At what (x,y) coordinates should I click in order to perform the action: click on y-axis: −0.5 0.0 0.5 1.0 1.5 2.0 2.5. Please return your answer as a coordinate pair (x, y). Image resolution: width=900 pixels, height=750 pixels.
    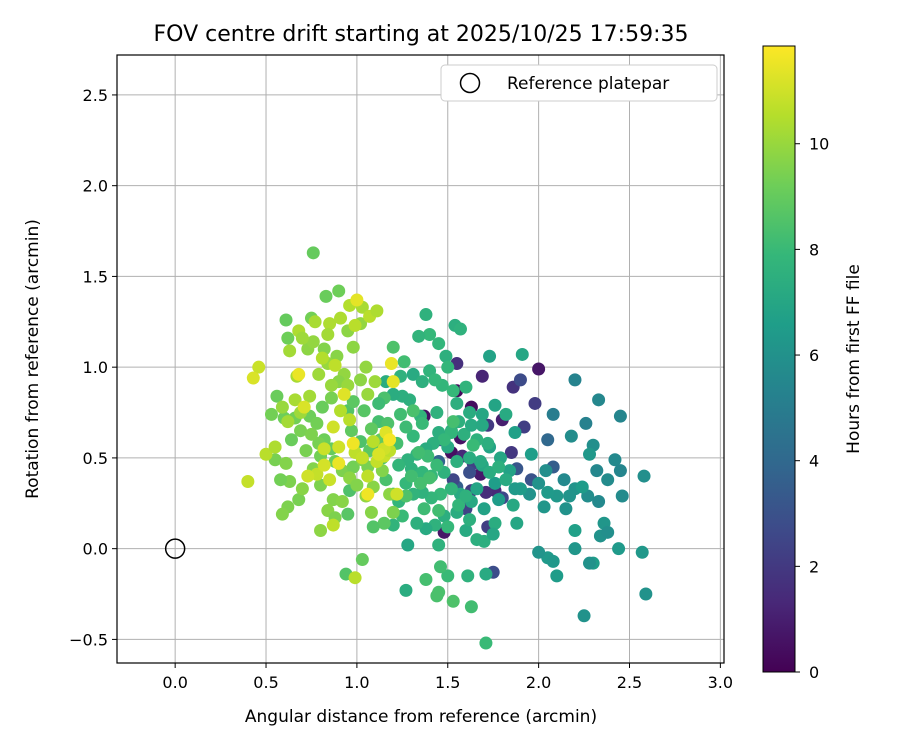
    Looking at the image, I should click on (93, 367).